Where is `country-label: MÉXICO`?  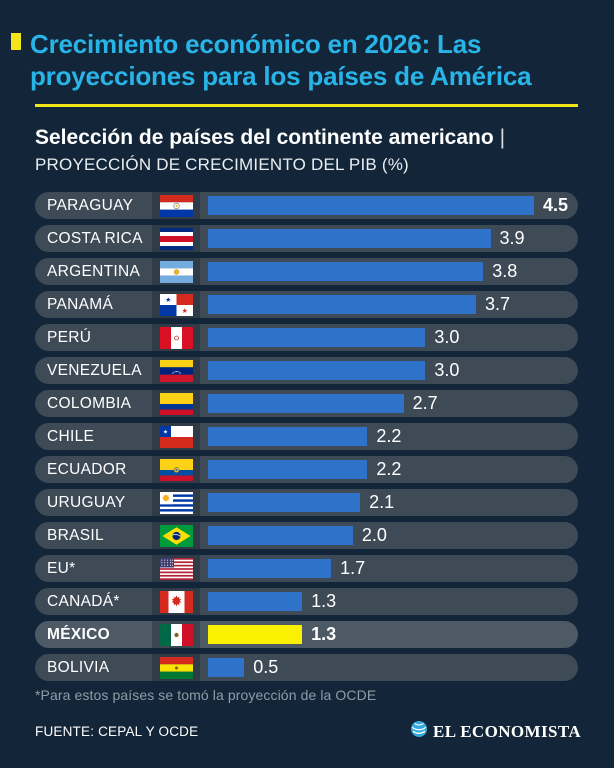
country-label: MÉXICO is located at coordinates (78, 634).